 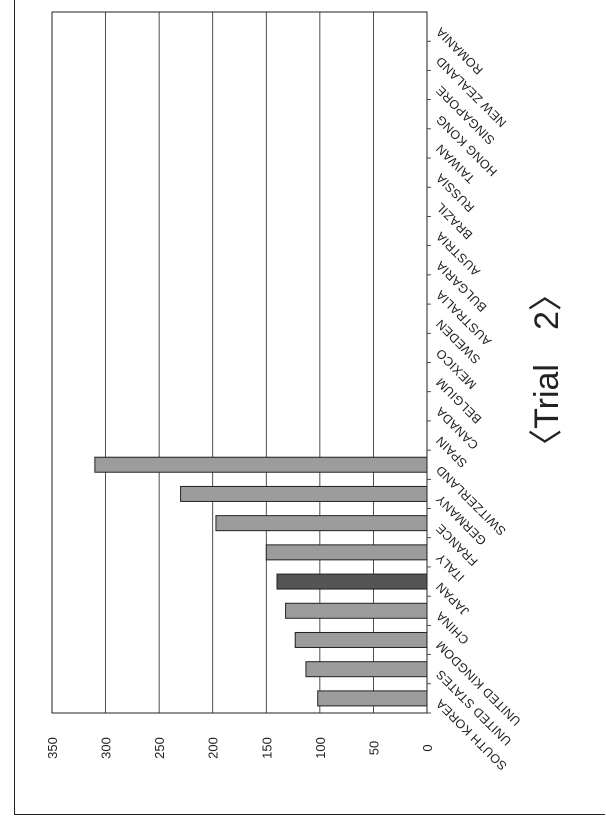 I want to click on y-tick-label: 350, so click(x=52, y=748).